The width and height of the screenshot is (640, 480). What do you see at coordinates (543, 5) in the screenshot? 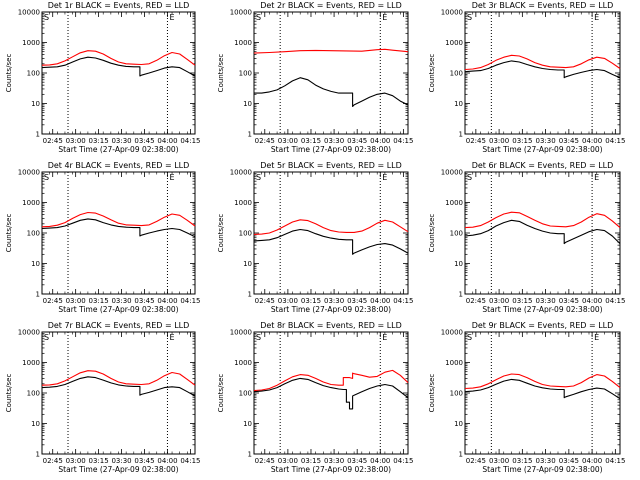
I see `chart-title: Det 3r BLACK = Events, RED = LLD` at bounding box center [543, 5].